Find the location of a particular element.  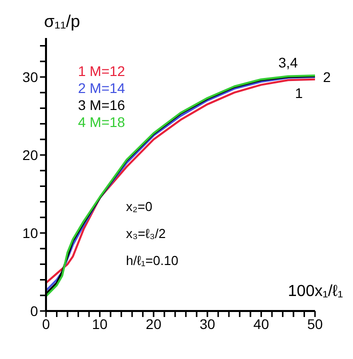

x-tick-label: 40 is located at coordinates (261, 324).